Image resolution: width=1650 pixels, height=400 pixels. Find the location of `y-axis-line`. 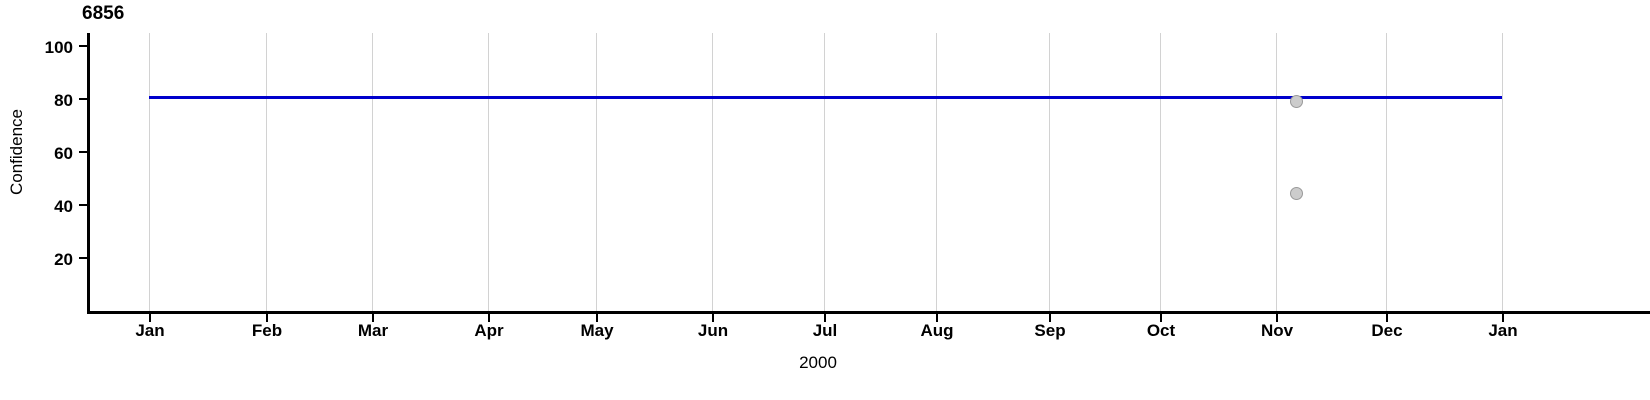

y-axis-line is located at coordinates (88, 173).